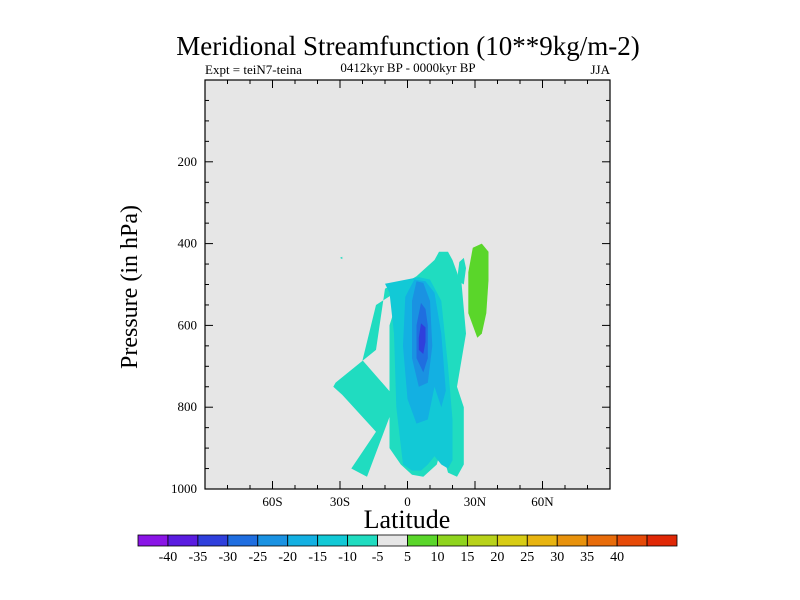  I want to click on colorbar-label: -10, so click(347, 557).